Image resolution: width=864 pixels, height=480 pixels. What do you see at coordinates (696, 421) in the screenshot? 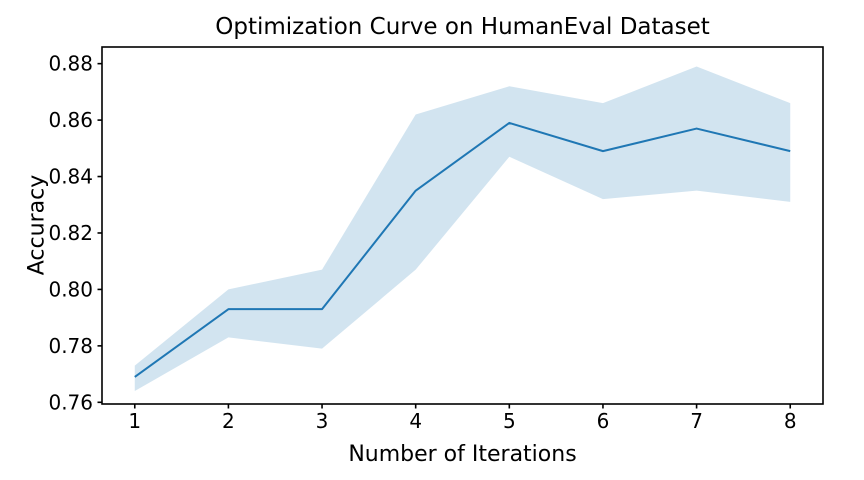
I see `x-tick-label: 7` at bounding box center [696, 421].